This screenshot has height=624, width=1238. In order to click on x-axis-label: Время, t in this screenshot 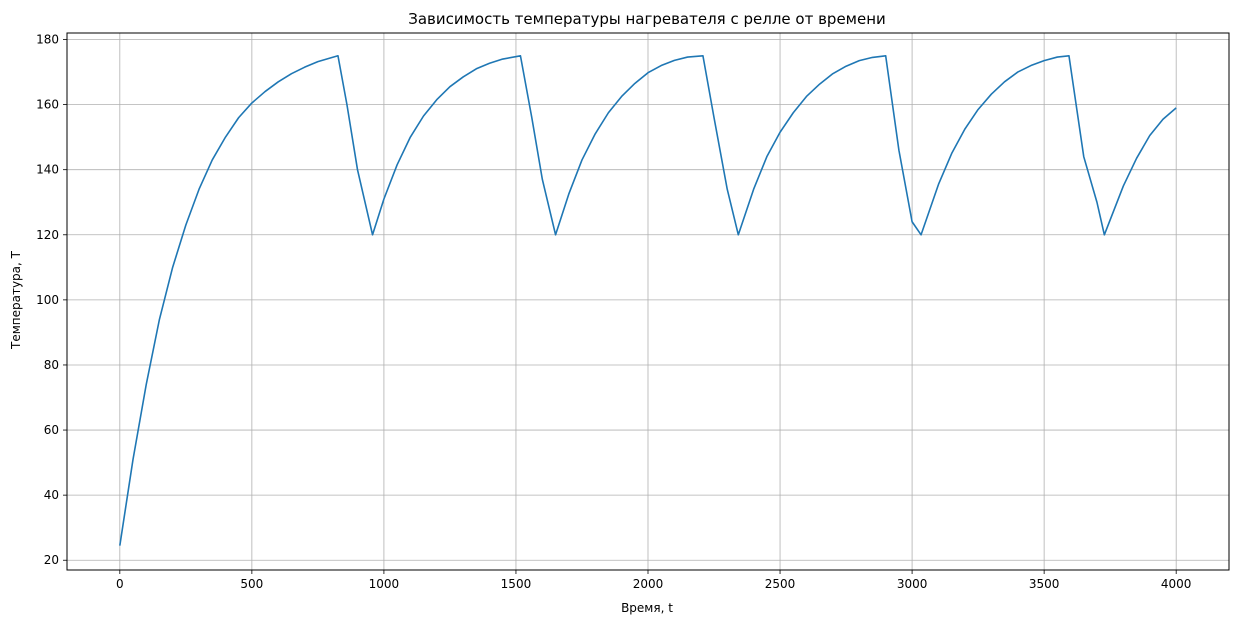, I will do `click(647, 608)`.